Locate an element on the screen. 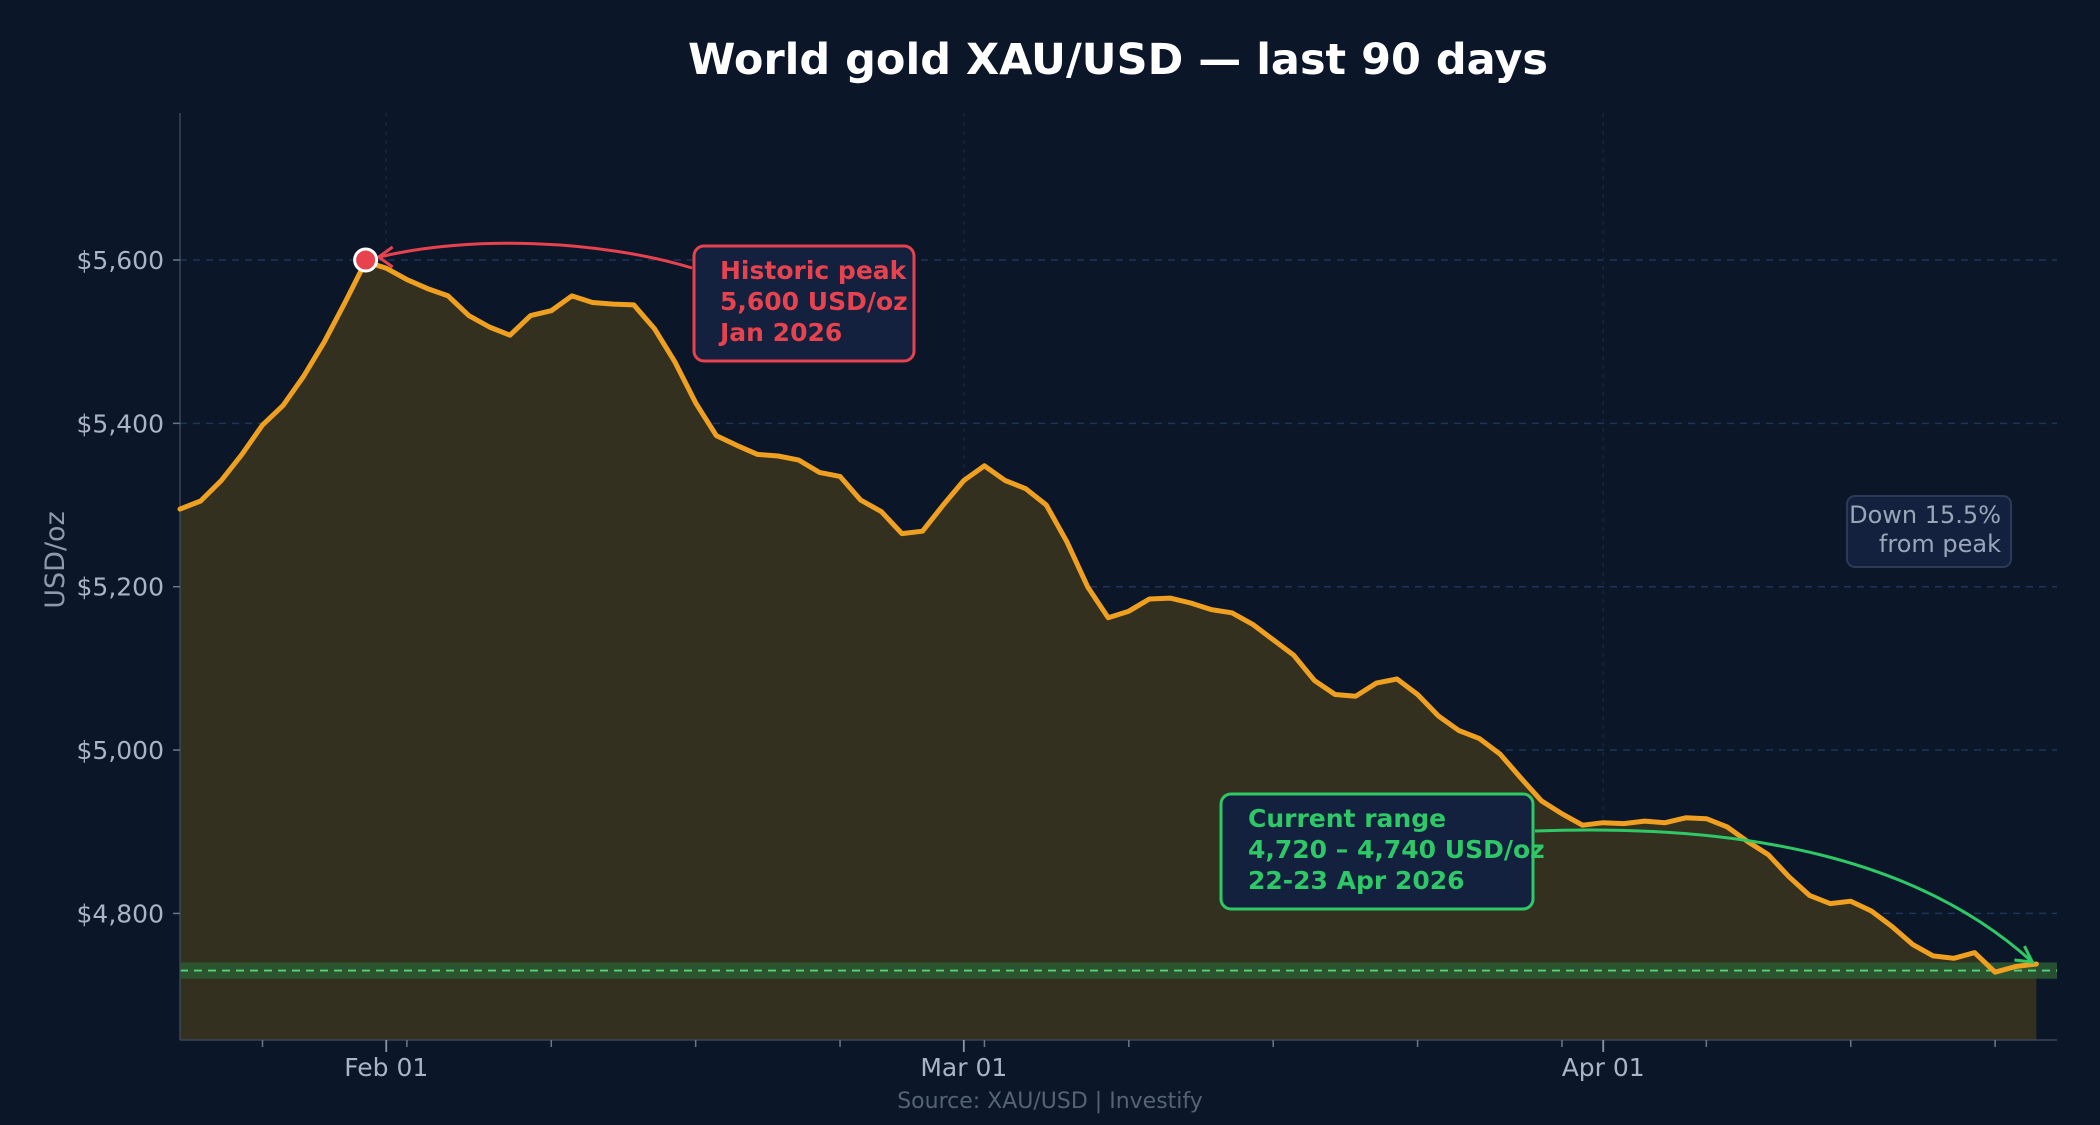 This screenshot has height=1125, width=2100. y-tick-label: $5,000 is located at coordinates (120, 750).